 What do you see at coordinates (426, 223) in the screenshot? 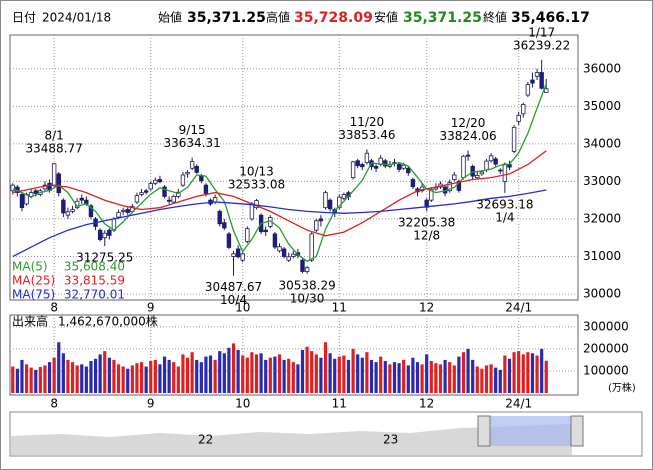
I see `annotation-value: 32205.38` at bounding box center [426, 223].